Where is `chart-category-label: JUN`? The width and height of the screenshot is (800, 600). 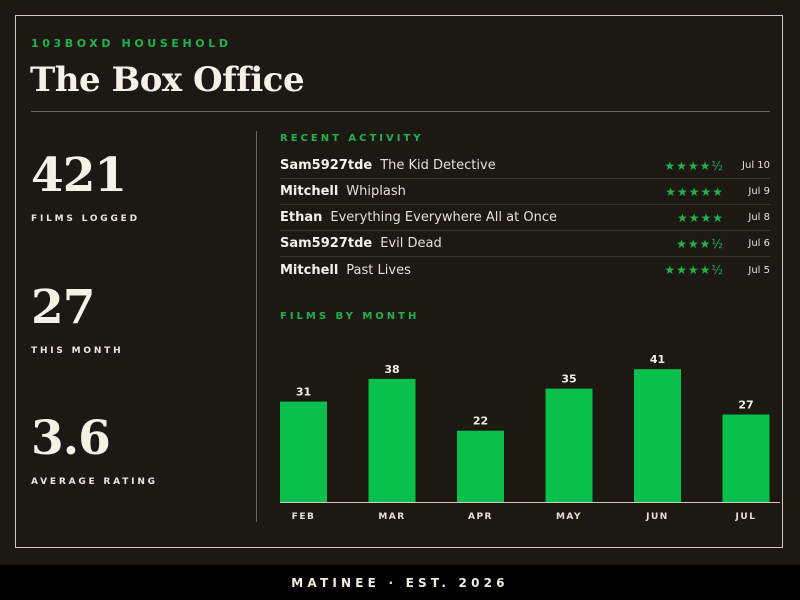
chart-category-label: JUN is located at coordinates (657, 517).